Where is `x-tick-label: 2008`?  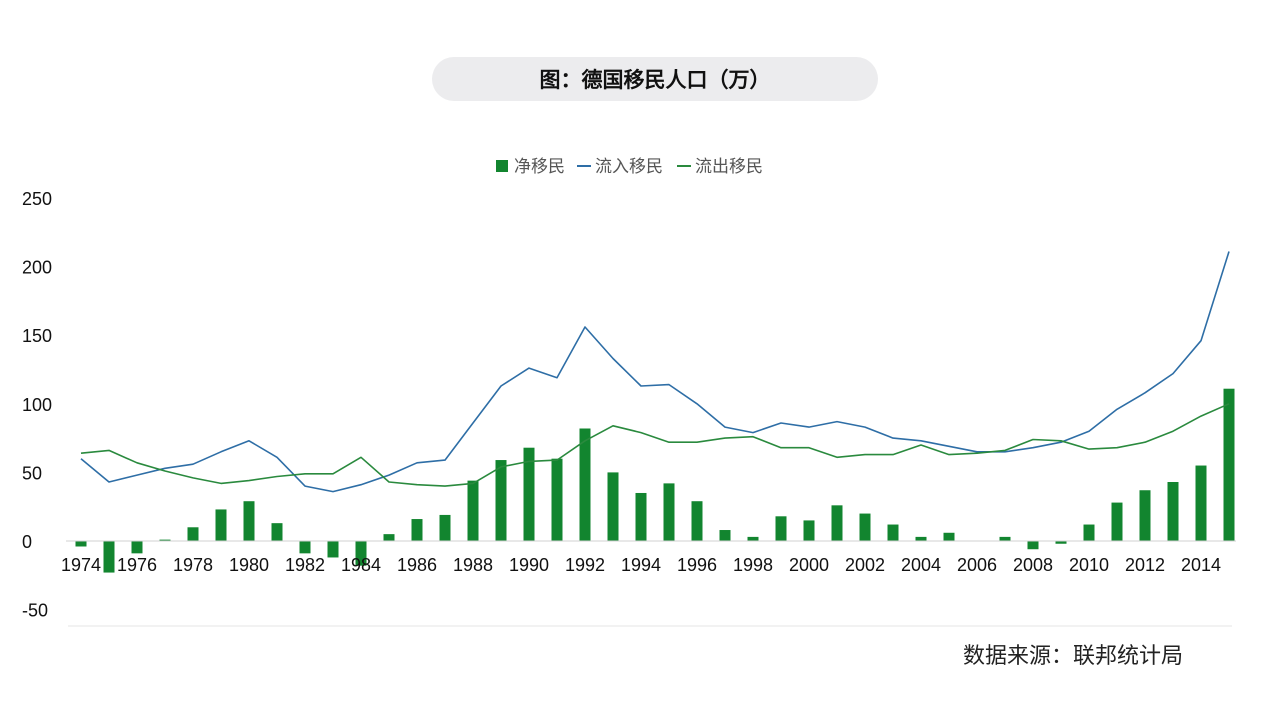 x-tick-label: 2008 is located at coordinates (1033, 565).